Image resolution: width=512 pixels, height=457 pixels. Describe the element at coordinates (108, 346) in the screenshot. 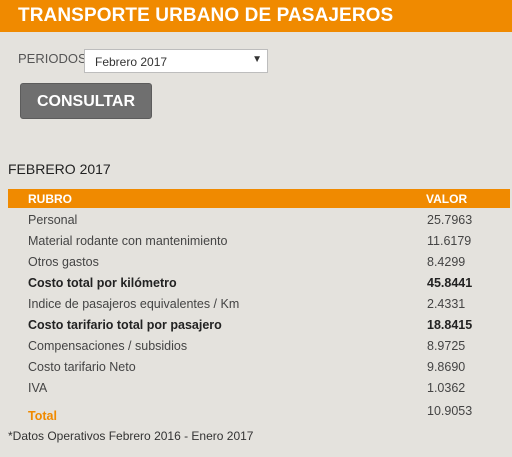

I see `row-rubro: Compensaciones / subsidios` at that location.